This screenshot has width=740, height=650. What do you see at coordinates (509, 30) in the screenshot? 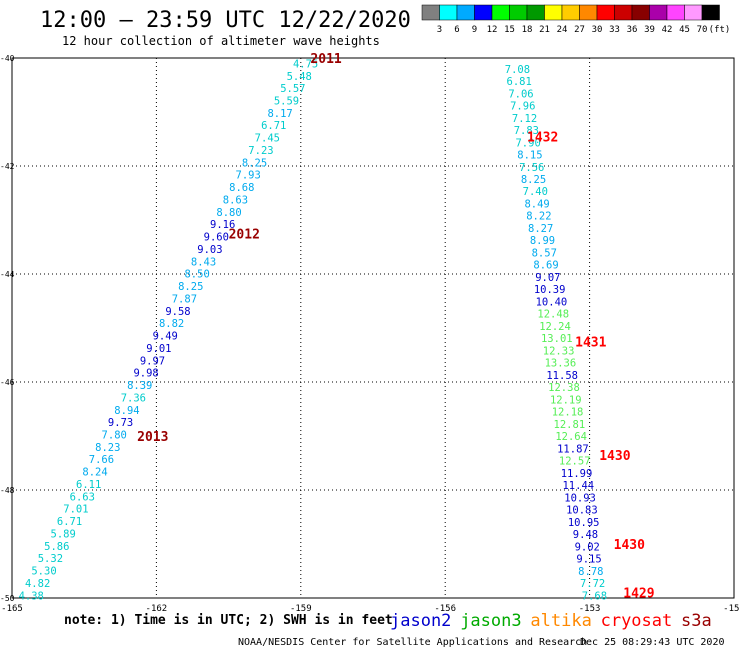
I see `colorbar-label: 15` at bounding box center [509, 30].